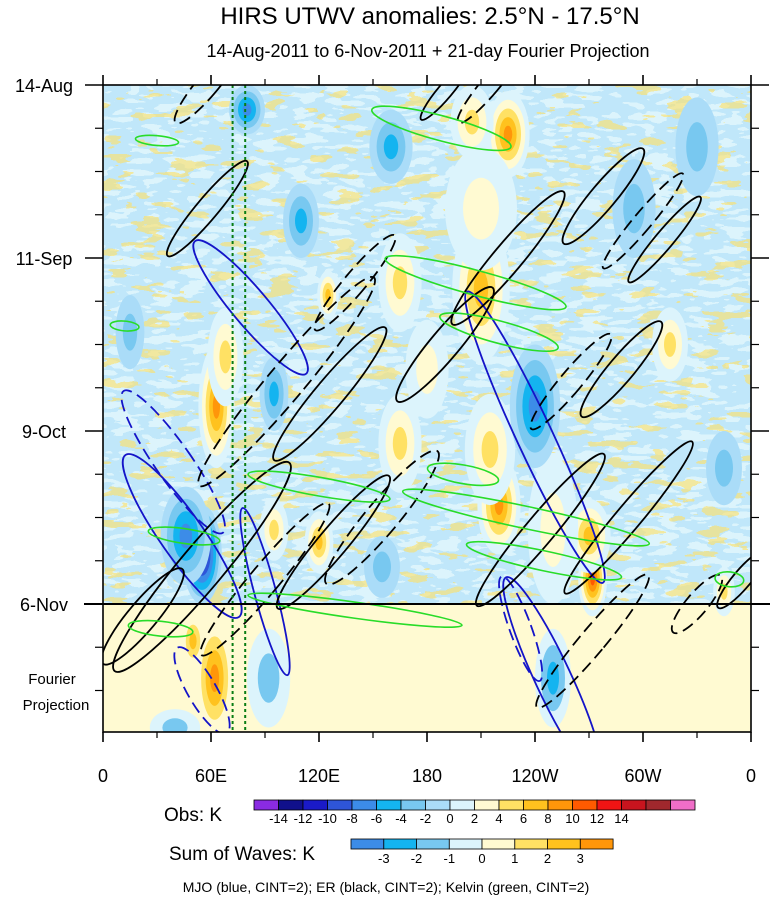 The height and width of the screenshot is (899, 770). What do you see at coordinates (547, 818) in the screenshot?
I see `colorbar-level: 8` at bounding box center [547, 818].